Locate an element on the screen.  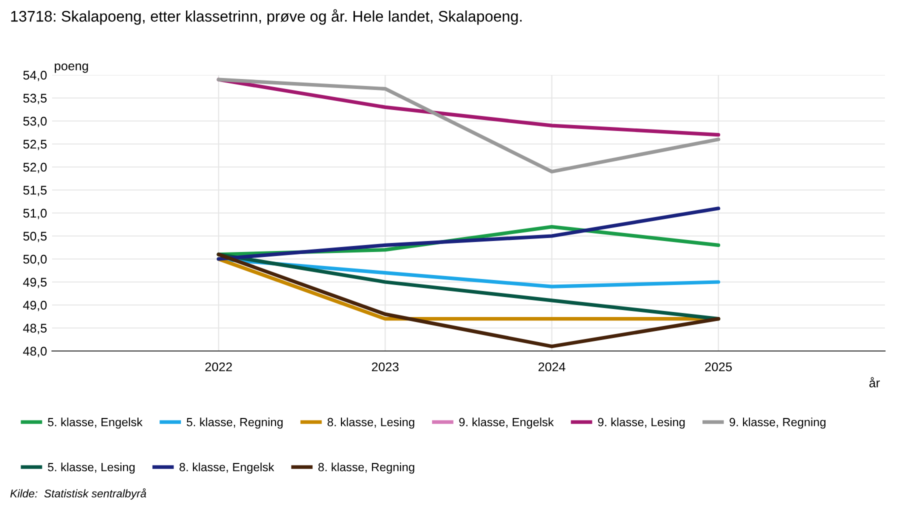
y-axis-title: poeng is located at coordinates (71, 68).